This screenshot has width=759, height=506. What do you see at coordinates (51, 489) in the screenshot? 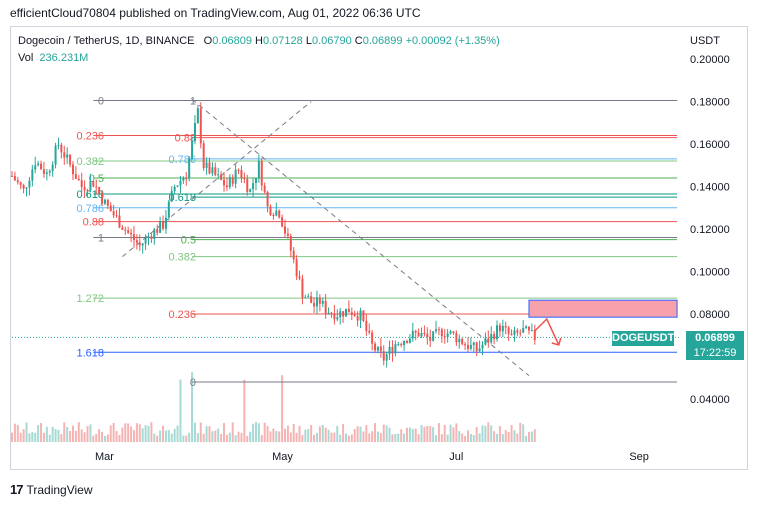
I see `tradingview-logo: 17 TradingView` at bounding box center [51, 489].